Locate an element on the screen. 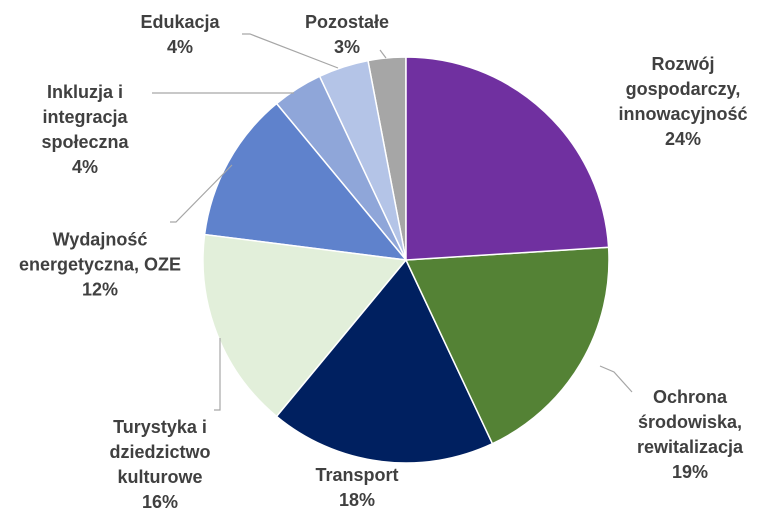  slice-label: Rozwój gospodarczy, innowacyjność 24% is located at coordinates (683, 102).